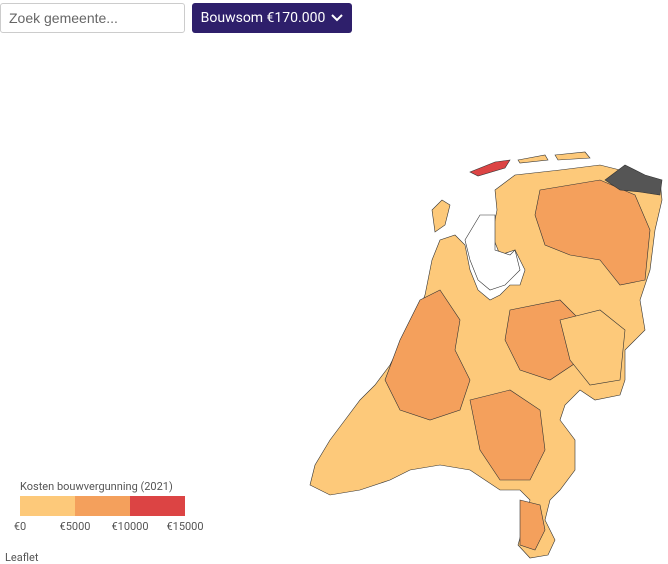  Describe the element at coordinates (22, 557) in the screenshot. I see `attribution: Leaflet` at that location.